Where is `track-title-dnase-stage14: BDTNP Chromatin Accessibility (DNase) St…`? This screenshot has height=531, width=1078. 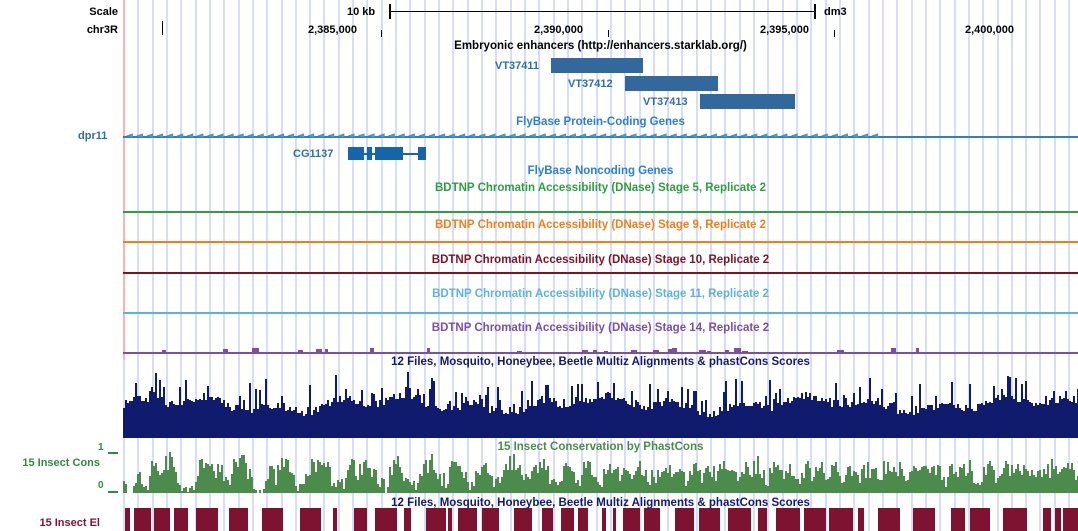
track-title-dnase-stage14: BDTNP Chromatin Accessibility (DNase) St… is located at coordinates (600, 328).